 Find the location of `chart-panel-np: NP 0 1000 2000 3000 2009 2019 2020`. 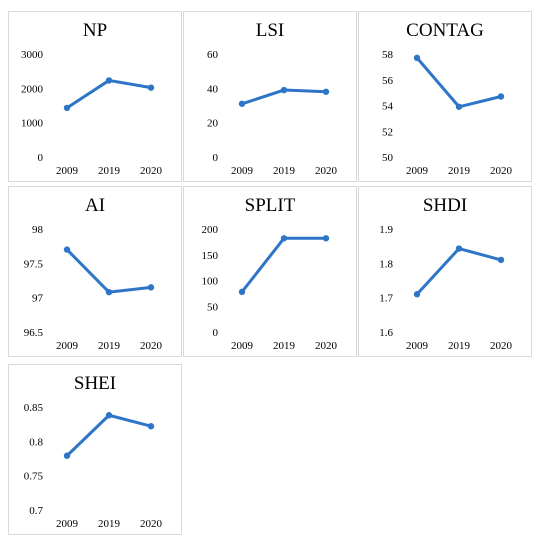

chart-panel-np: NP 0 1000 2000 3000 2009 2019 2020 is located at coordinates (95, 96).